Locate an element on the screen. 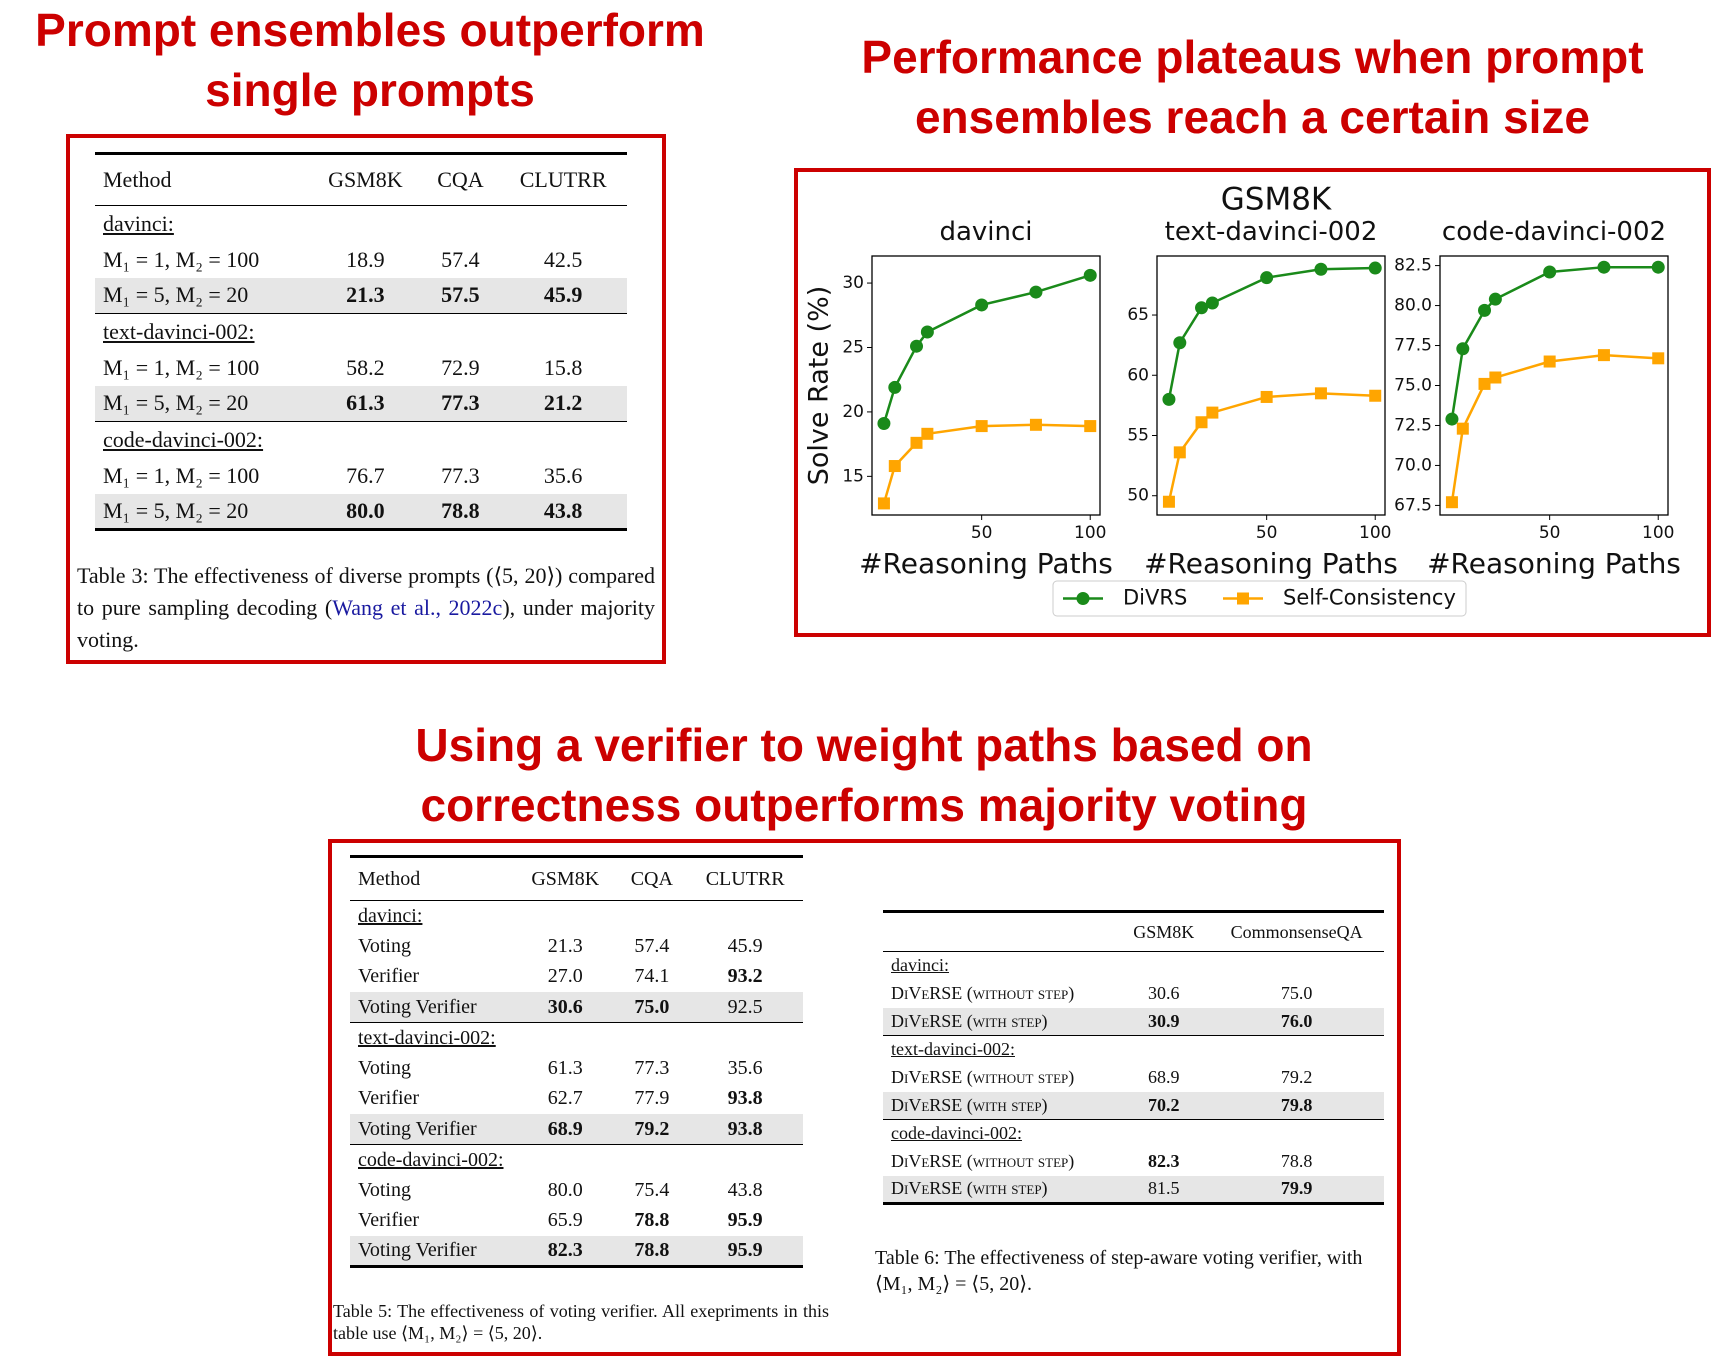 This screenshot has height=1366, width=1716. table-row: M₁ = 5, M₂ = 20 80.0 78.8 43.8 is located at coordinates (361, 511).